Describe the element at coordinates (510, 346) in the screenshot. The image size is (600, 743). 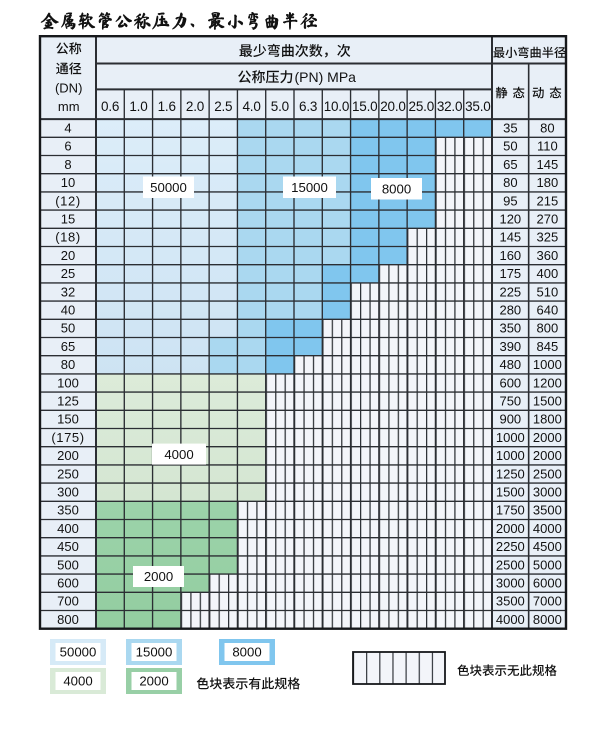
I see `svg-text: 390` at that location.